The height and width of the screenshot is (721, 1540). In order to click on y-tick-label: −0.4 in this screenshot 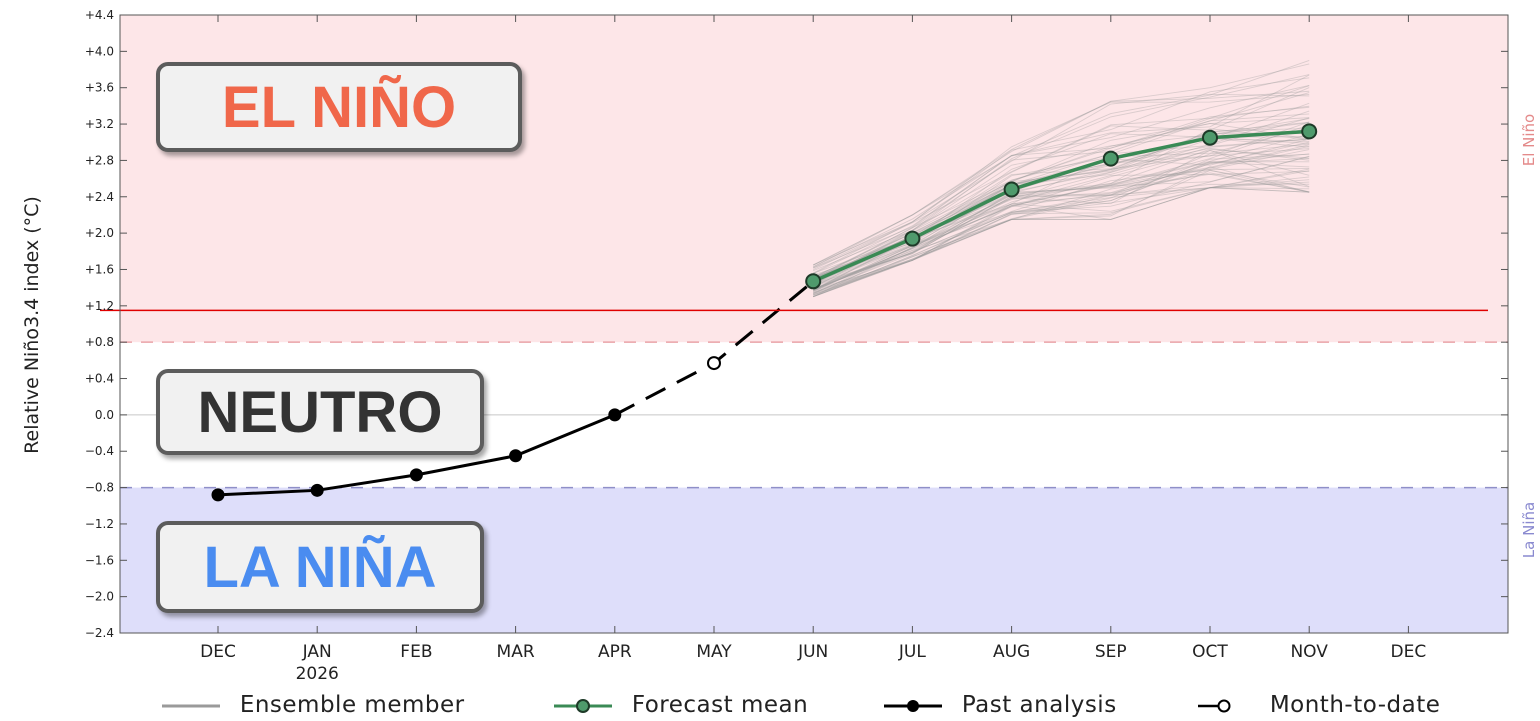, I will do `click(99, 451)`.